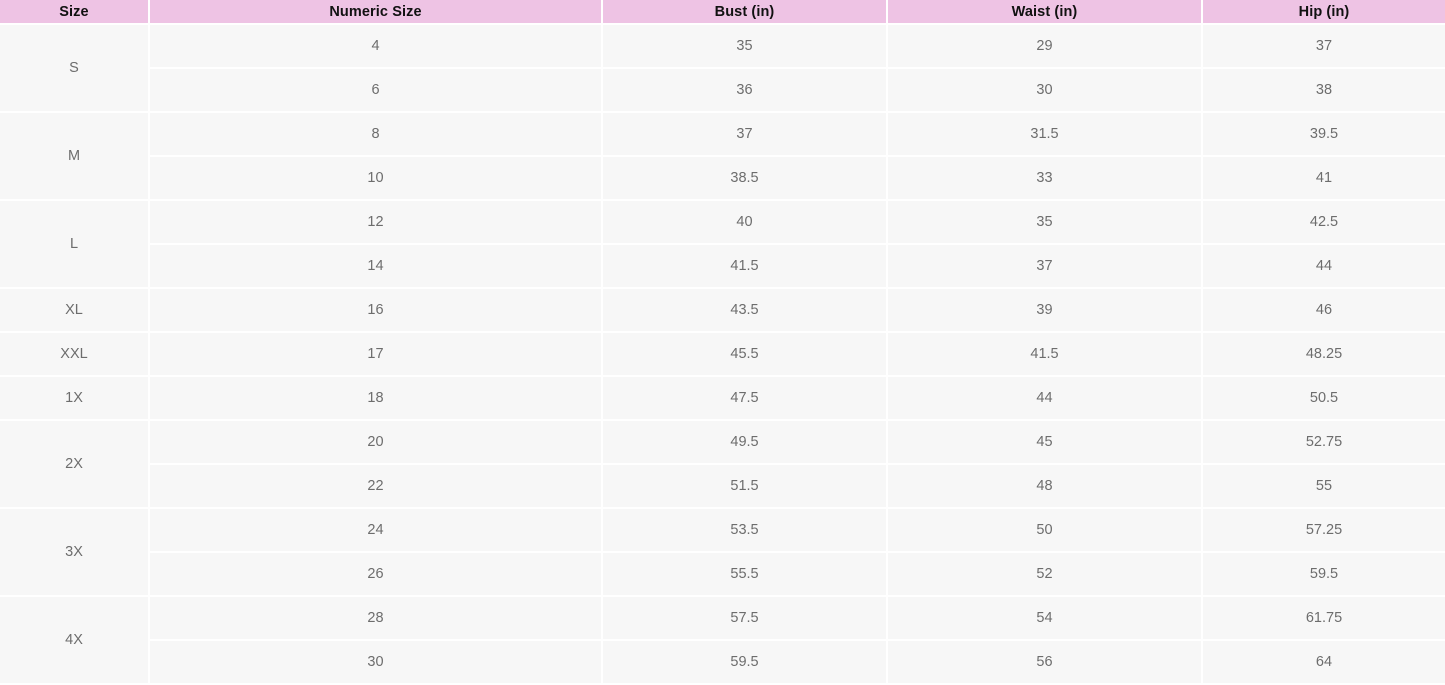 The height and width of the screenshot is (685, 1445). Describe the element at coordinates (1324, 399) in the screenshot. I see `hip-cell: 50.5` at that location.